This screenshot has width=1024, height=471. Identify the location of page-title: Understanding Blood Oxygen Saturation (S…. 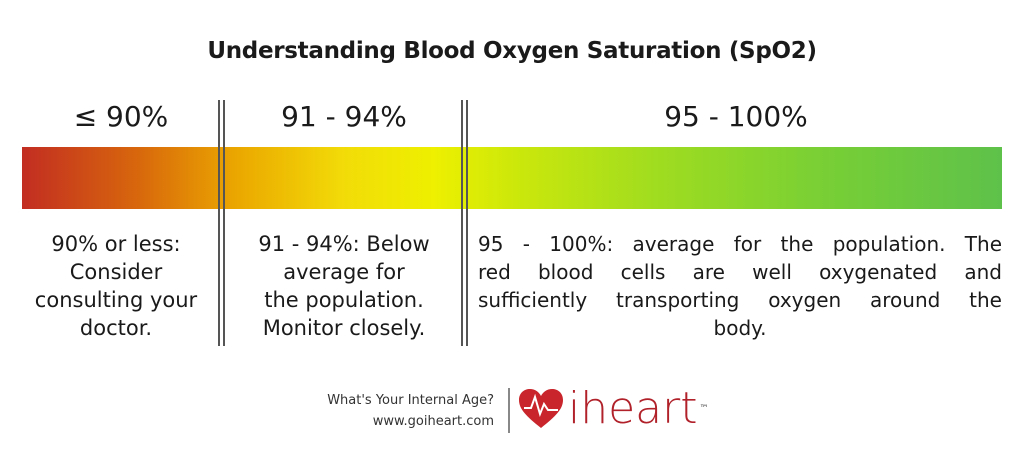
(512, 51).